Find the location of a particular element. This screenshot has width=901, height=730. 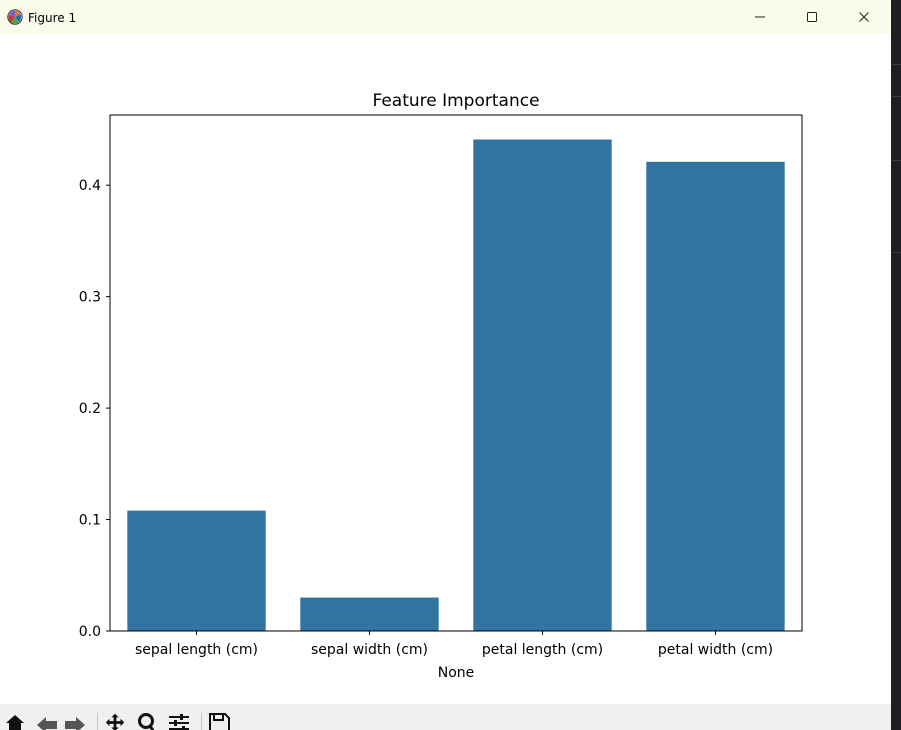

x-axis-label: None is located at coordinates (456, 673).